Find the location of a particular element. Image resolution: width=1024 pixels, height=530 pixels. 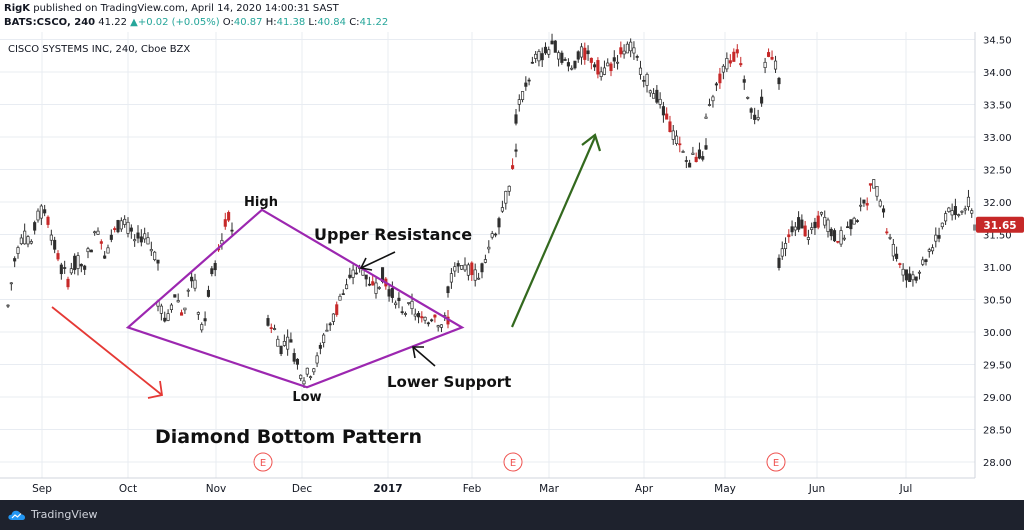

chart-symbol-title: CISCO SYSTEMS INC, 240, Cboe BZX is located at coordinates (99, 49).